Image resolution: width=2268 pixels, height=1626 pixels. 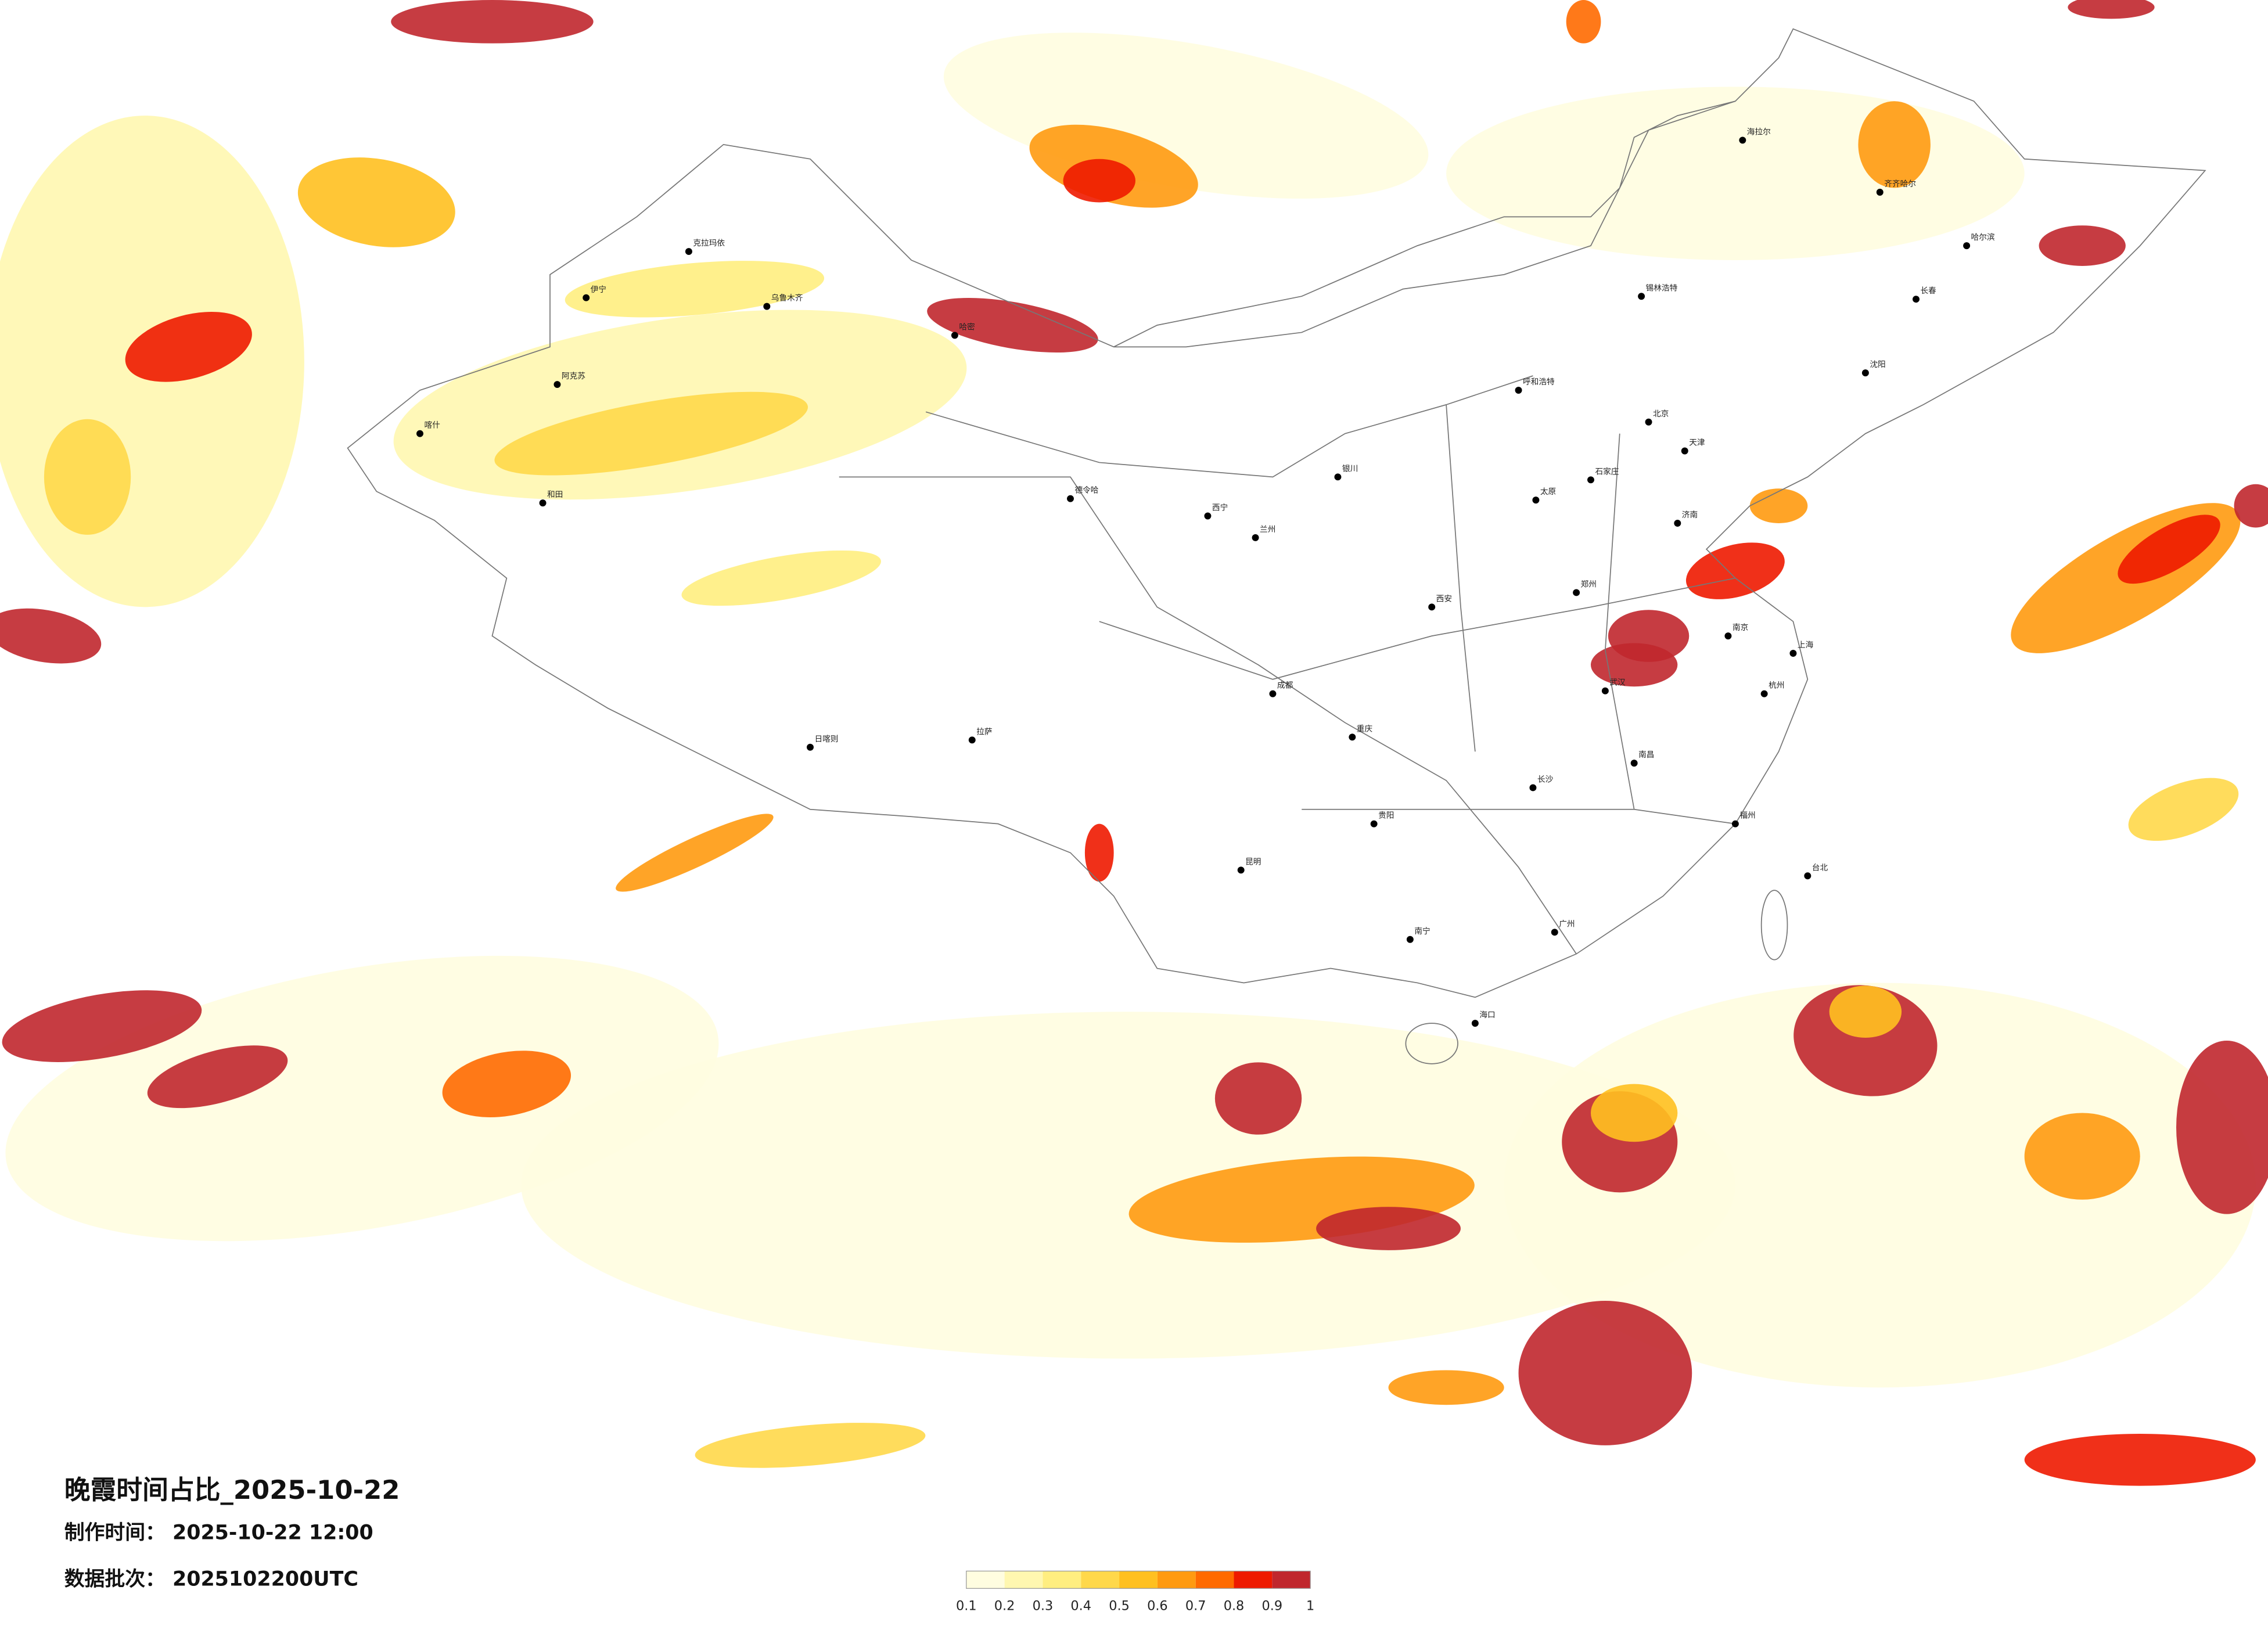 I want to click on province-lines, so click(x=1287, y=665).